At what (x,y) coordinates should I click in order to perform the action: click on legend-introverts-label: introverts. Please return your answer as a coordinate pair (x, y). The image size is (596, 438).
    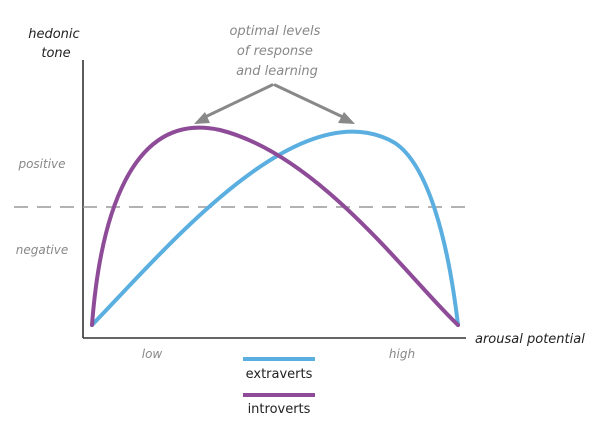
    Looking at the image, I should click on (279, 409).